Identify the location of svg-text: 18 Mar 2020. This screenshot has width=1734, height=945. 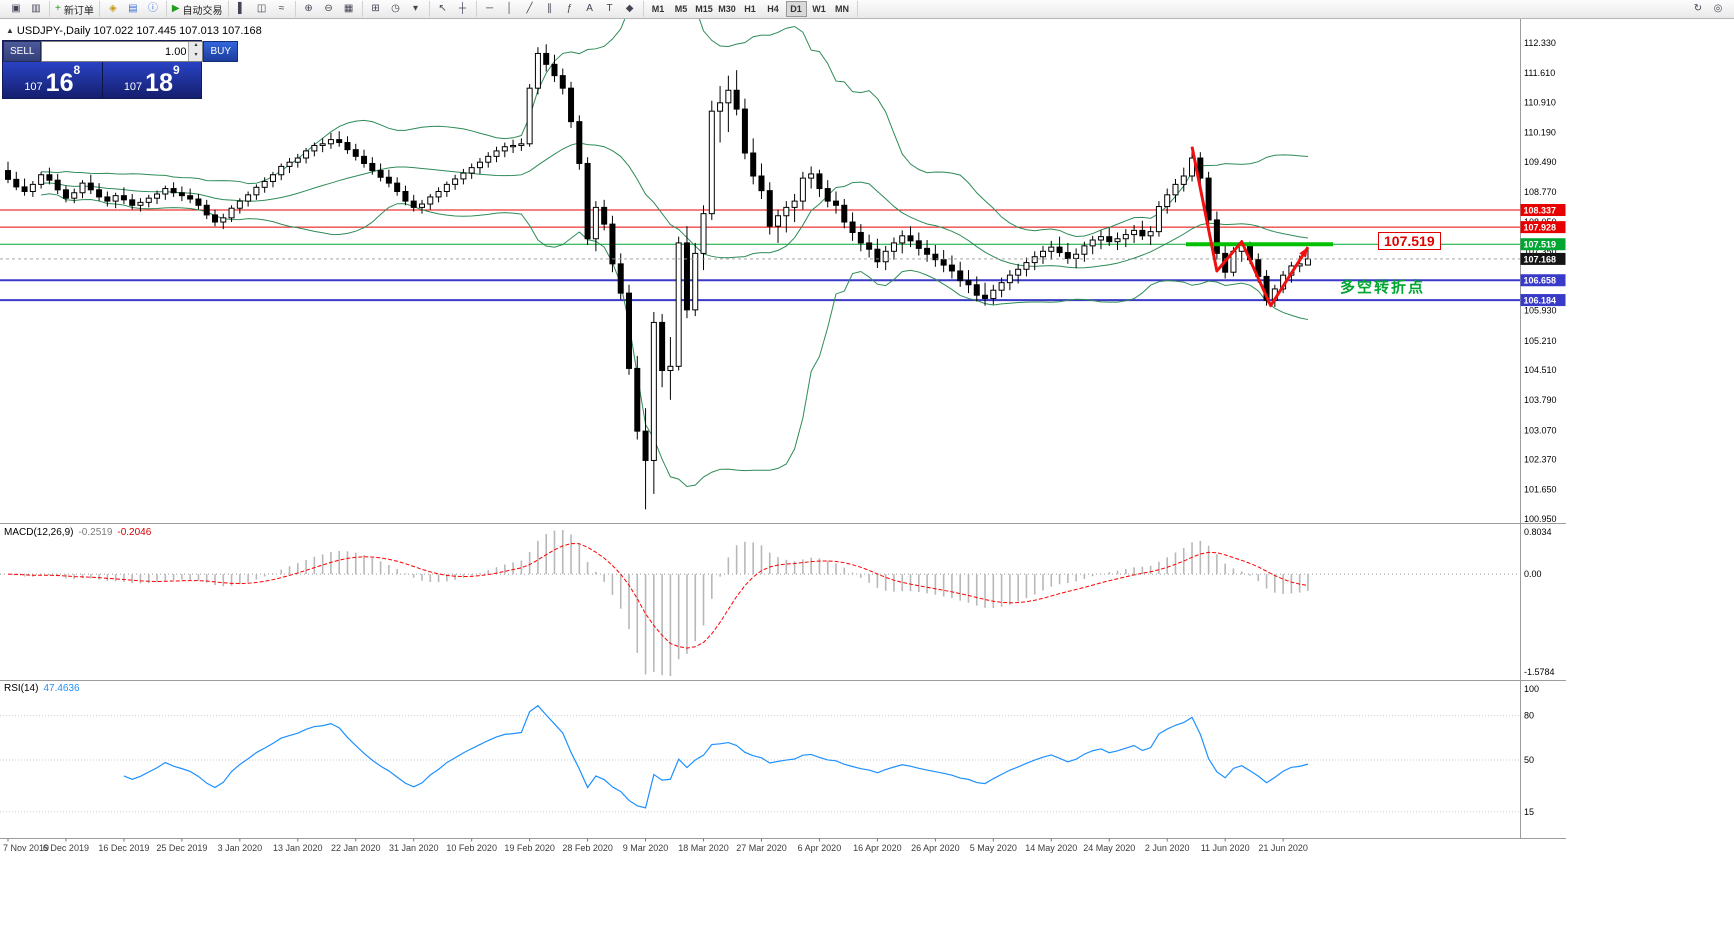
(703, 848).